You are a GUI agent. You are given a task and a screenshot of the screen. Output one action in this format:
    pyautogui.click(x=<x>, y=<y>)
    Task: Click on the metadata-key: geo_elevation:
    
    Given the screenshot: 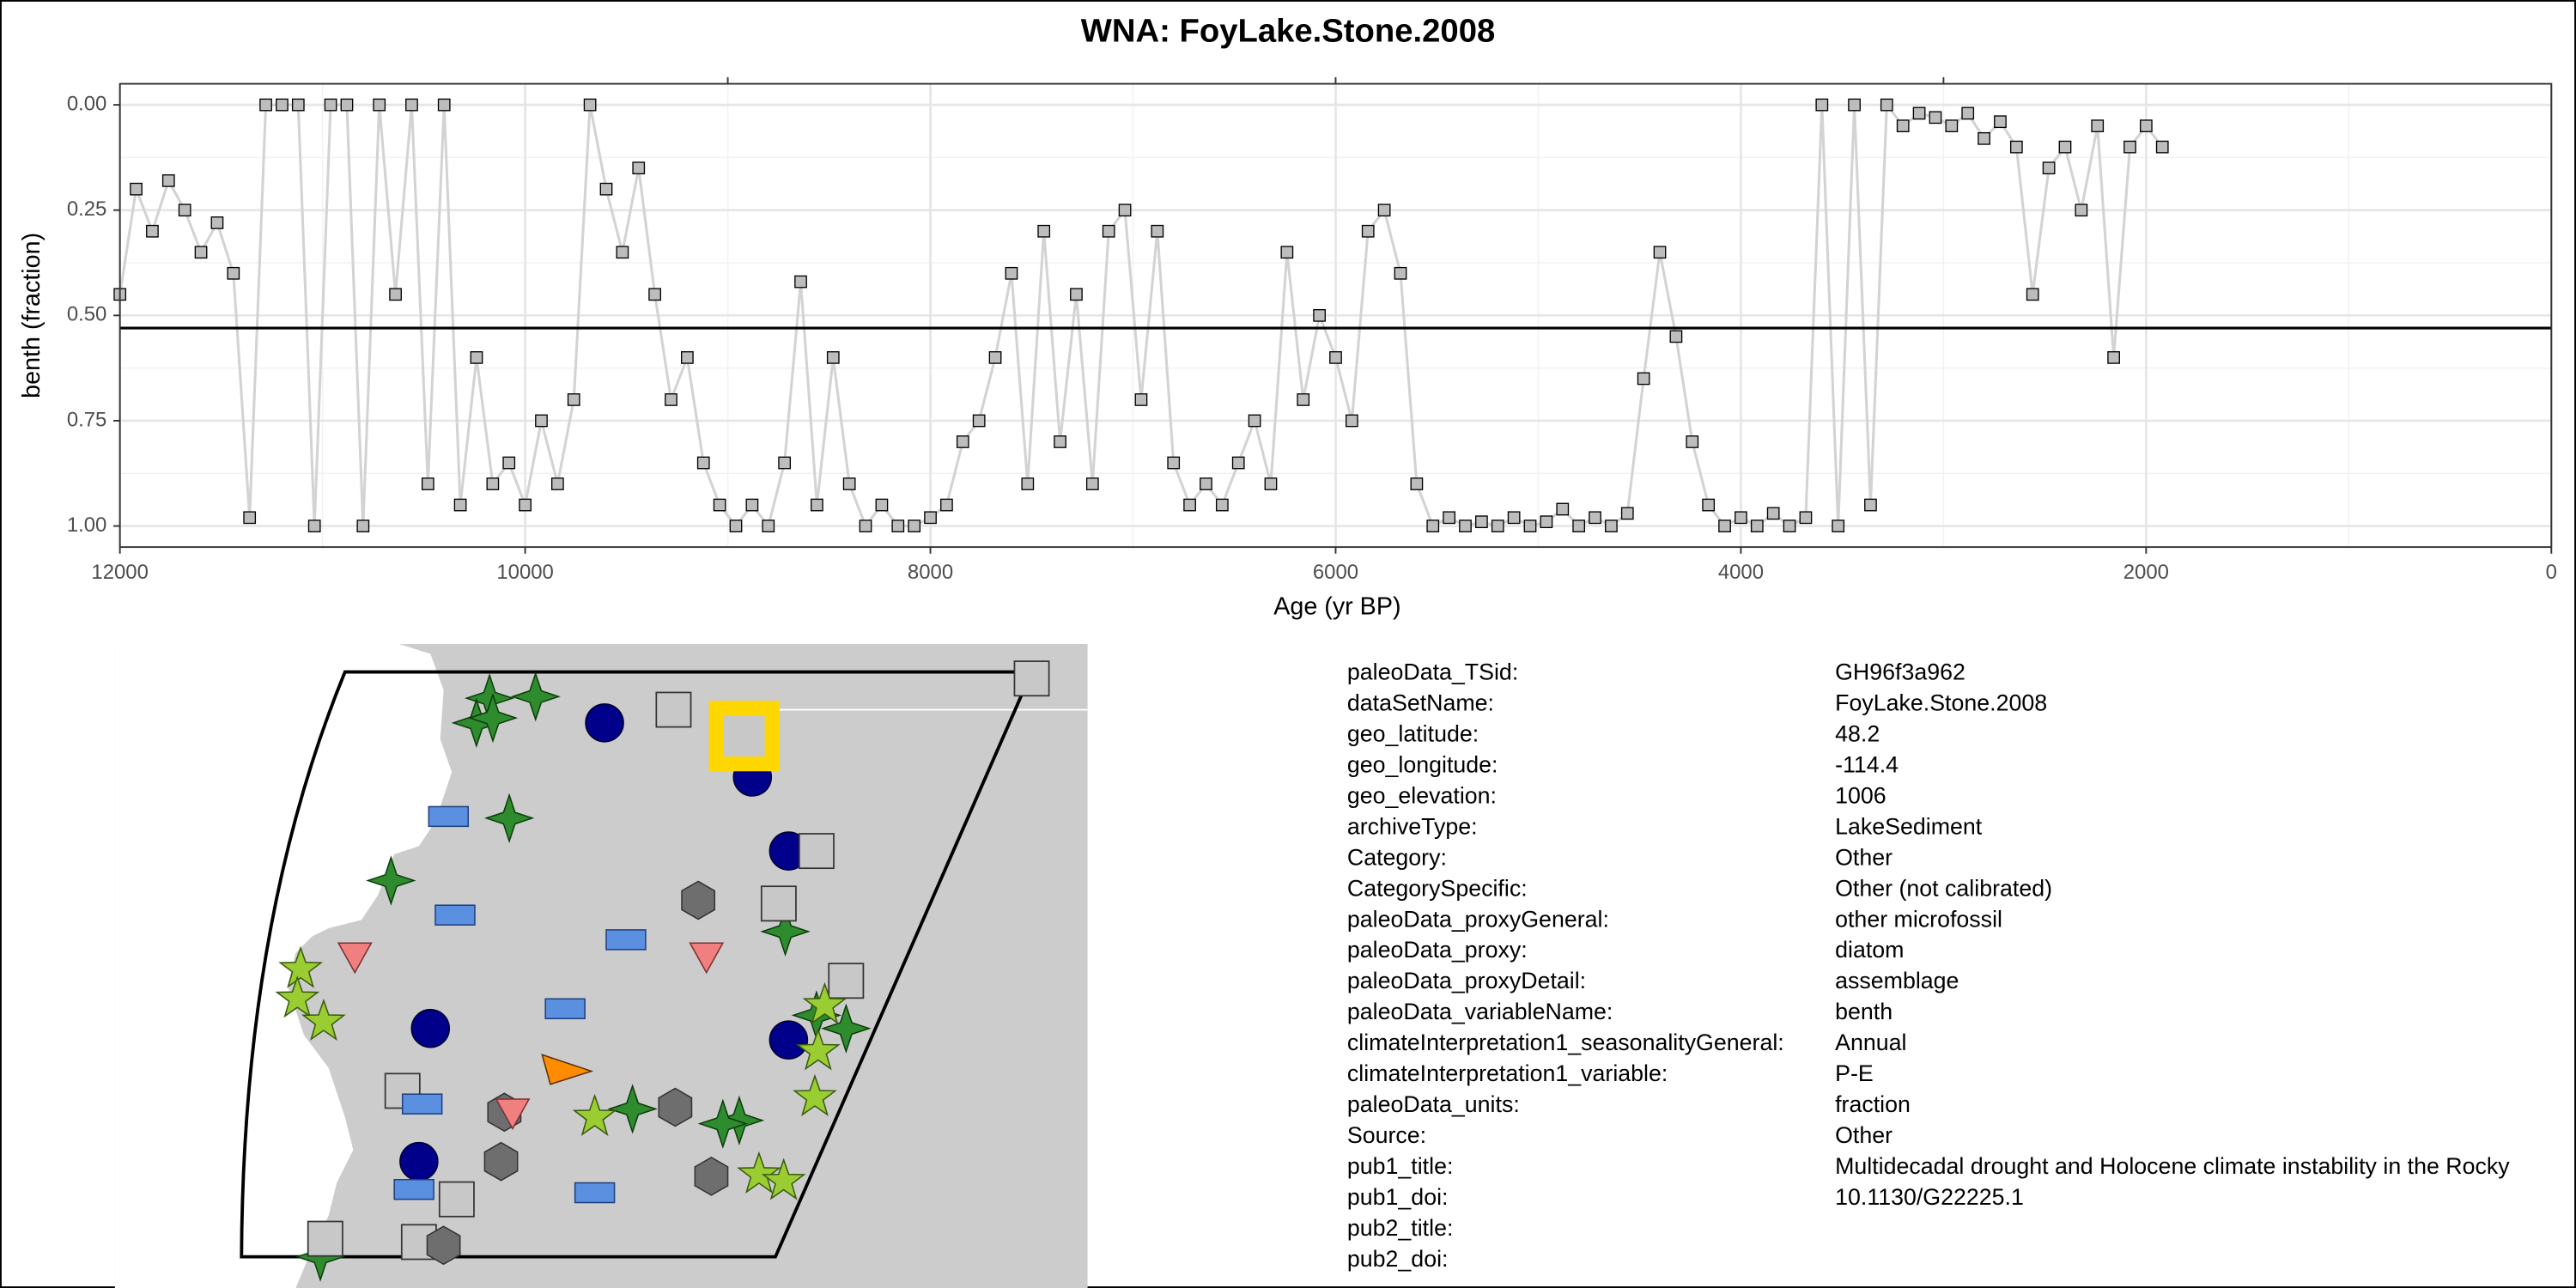 What is the action you would take?
    pyautogui.click(x=1422, y=795)
    